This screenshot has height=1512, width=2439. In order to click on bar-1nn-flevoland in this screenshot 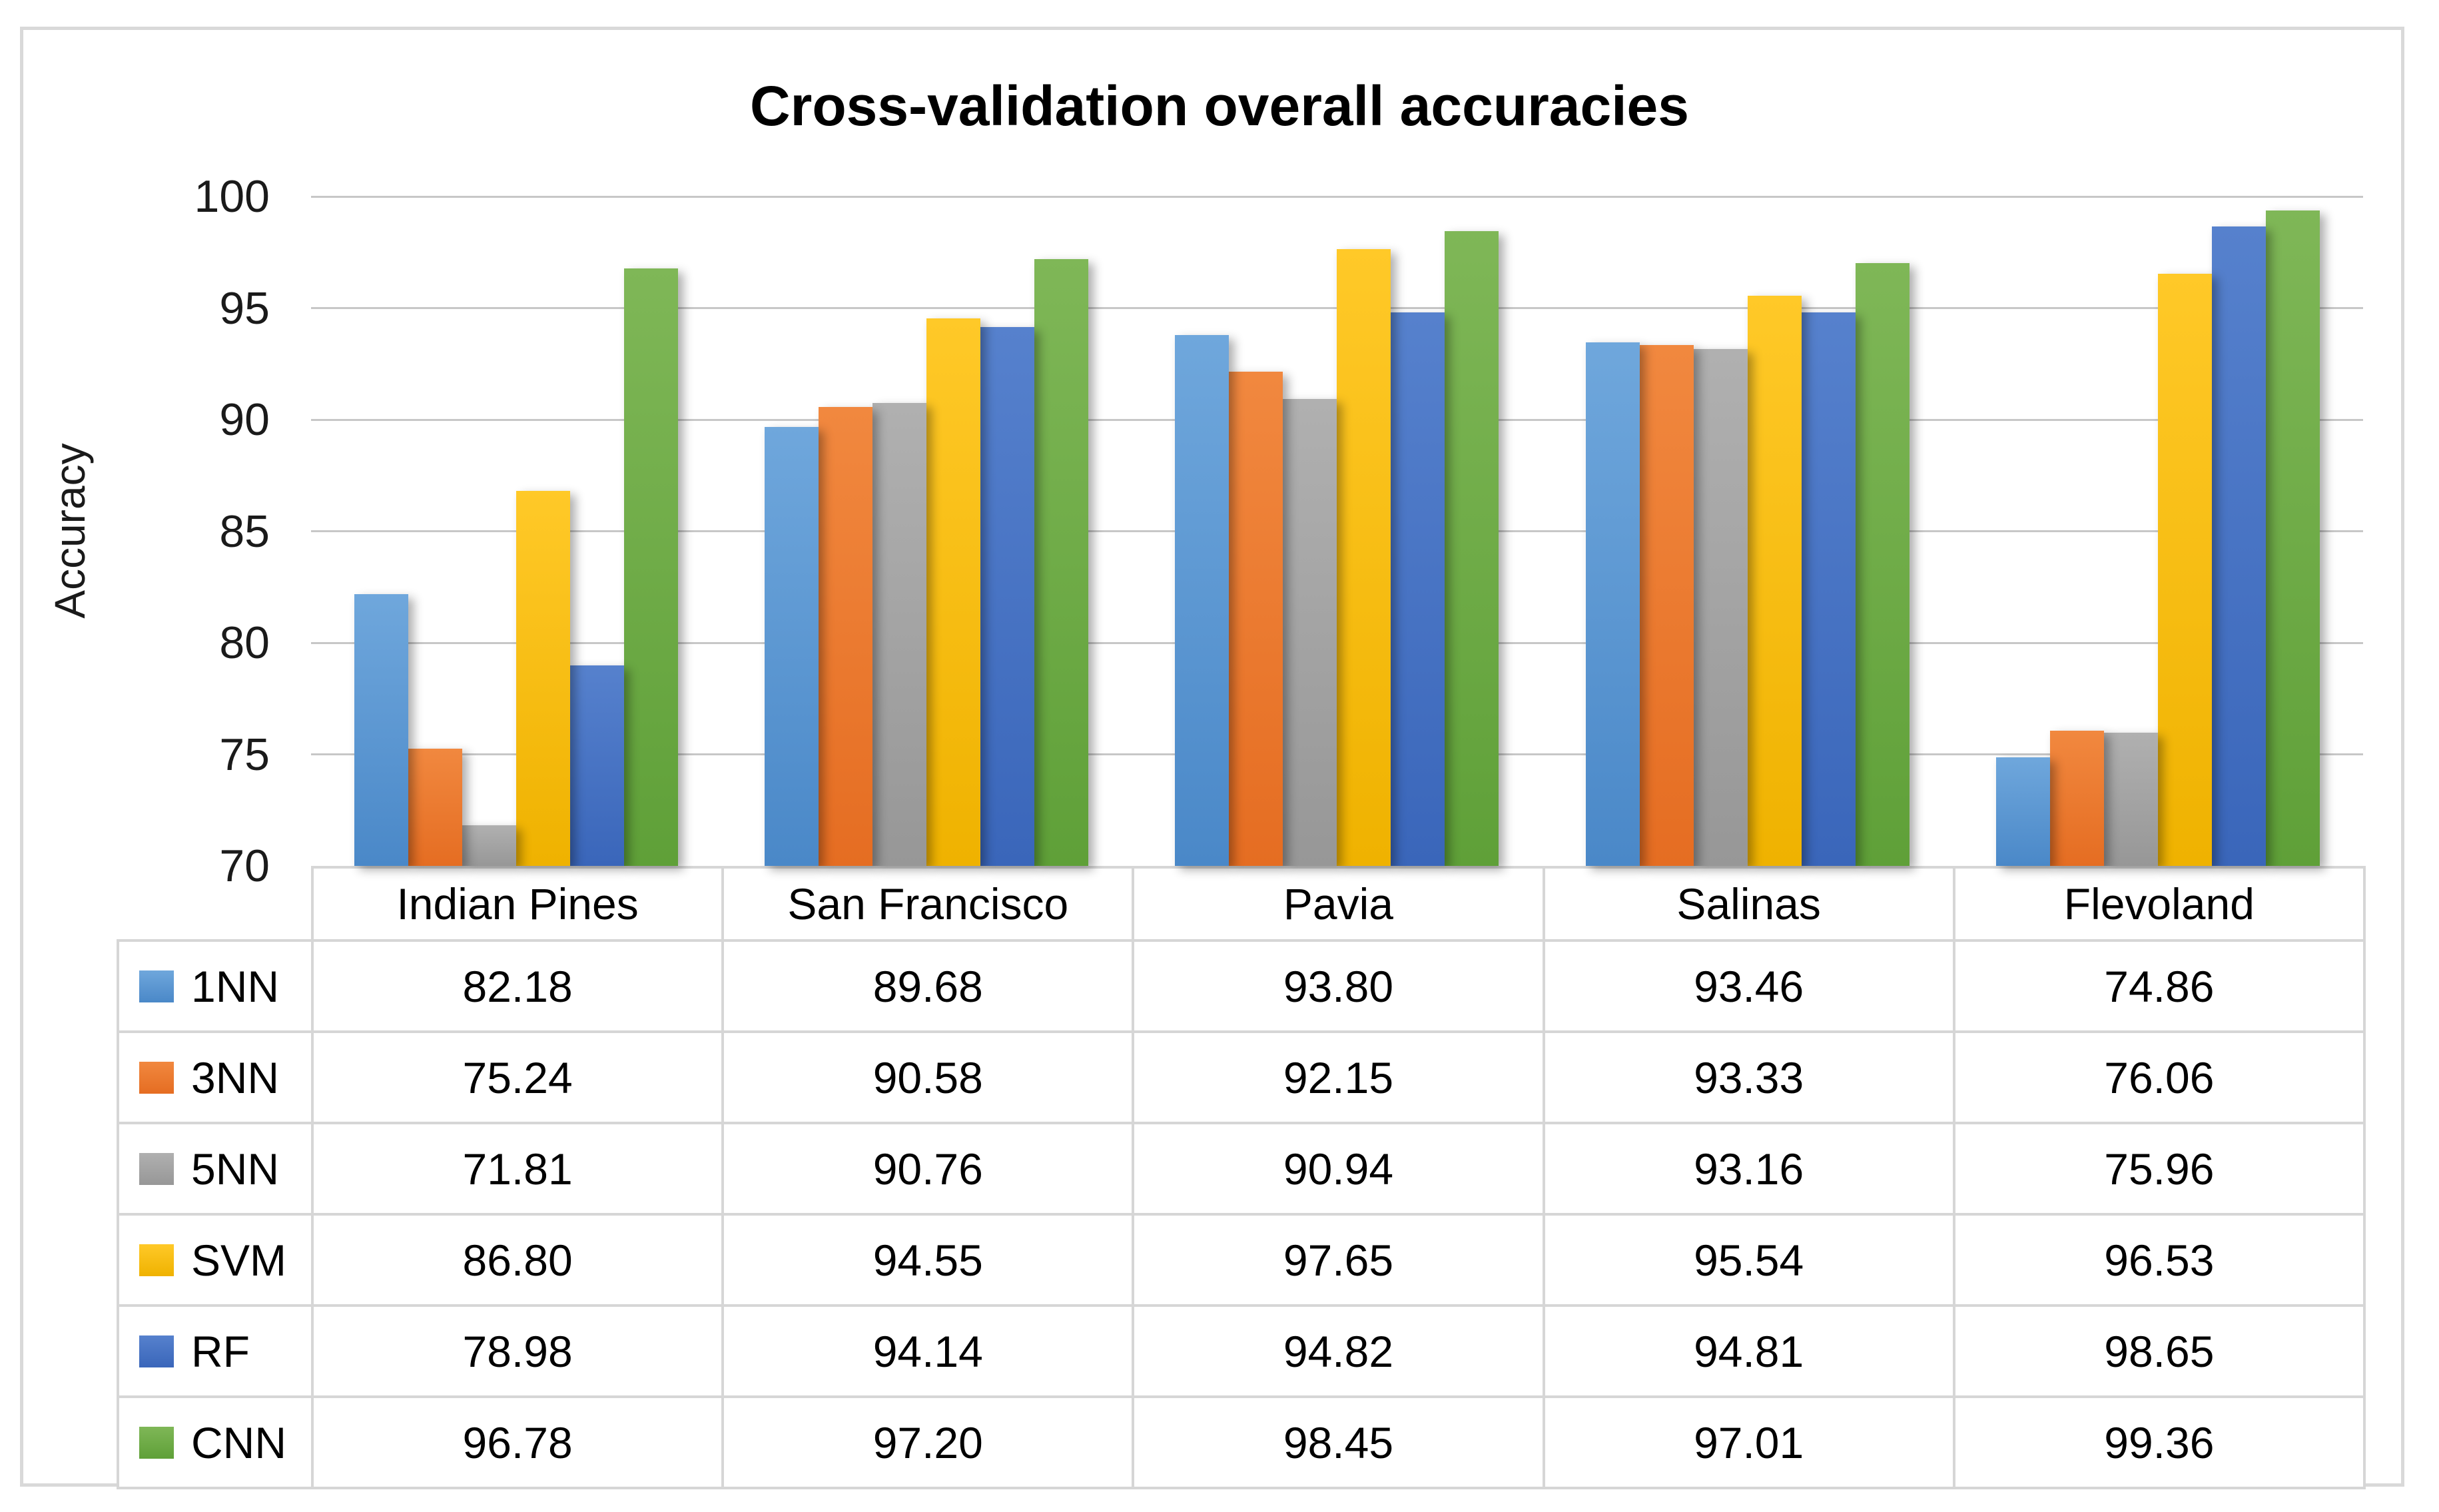, I will do `click(2023, 812)`.